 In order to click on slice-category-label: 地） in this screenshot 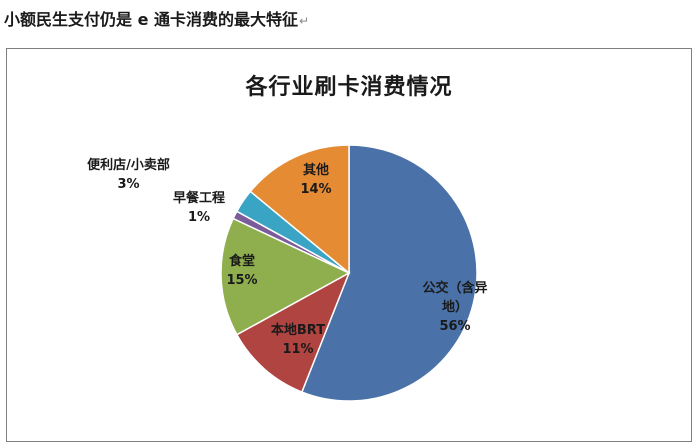, I will do `click(454, 307)`.